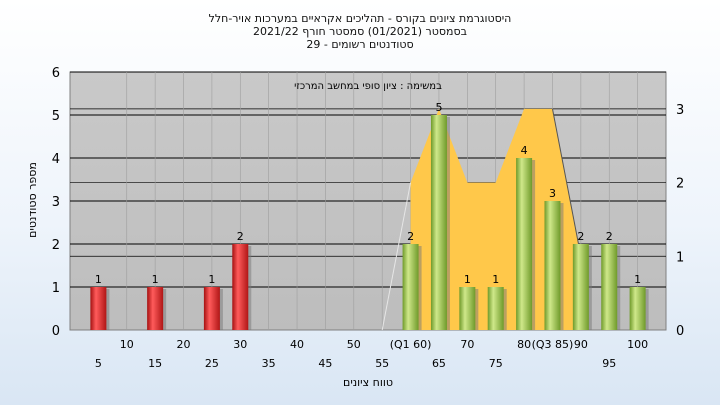  Describe the element at coordinates (56, 73) in the screenshot. I see `y-tick-label: 6` at that location.